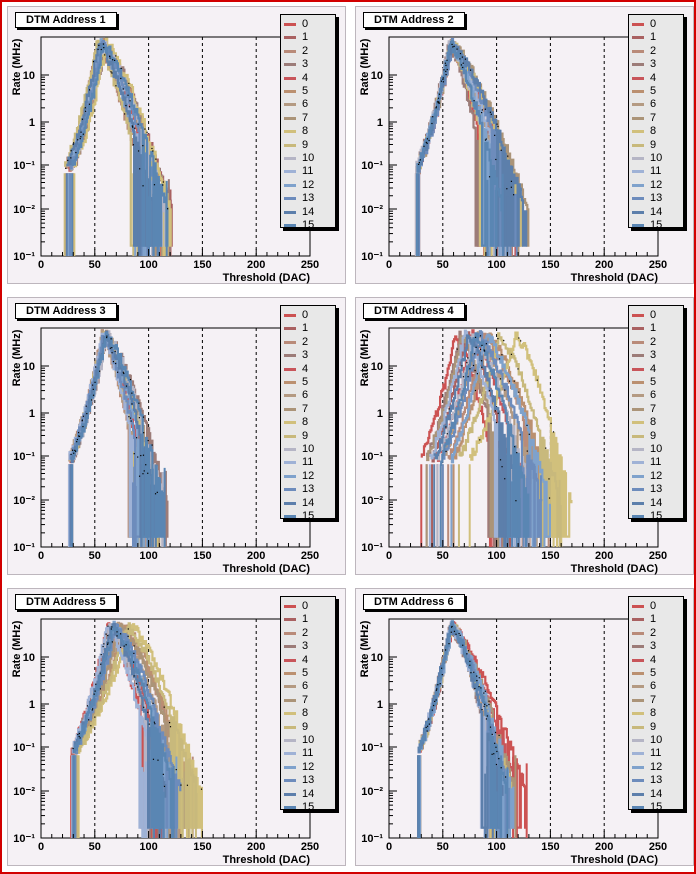 The height and width of the screenshot is (874, 696). Describe the element at coordinates (656, 700) in the screenshot. I see `legend-entry: 7` at that location.